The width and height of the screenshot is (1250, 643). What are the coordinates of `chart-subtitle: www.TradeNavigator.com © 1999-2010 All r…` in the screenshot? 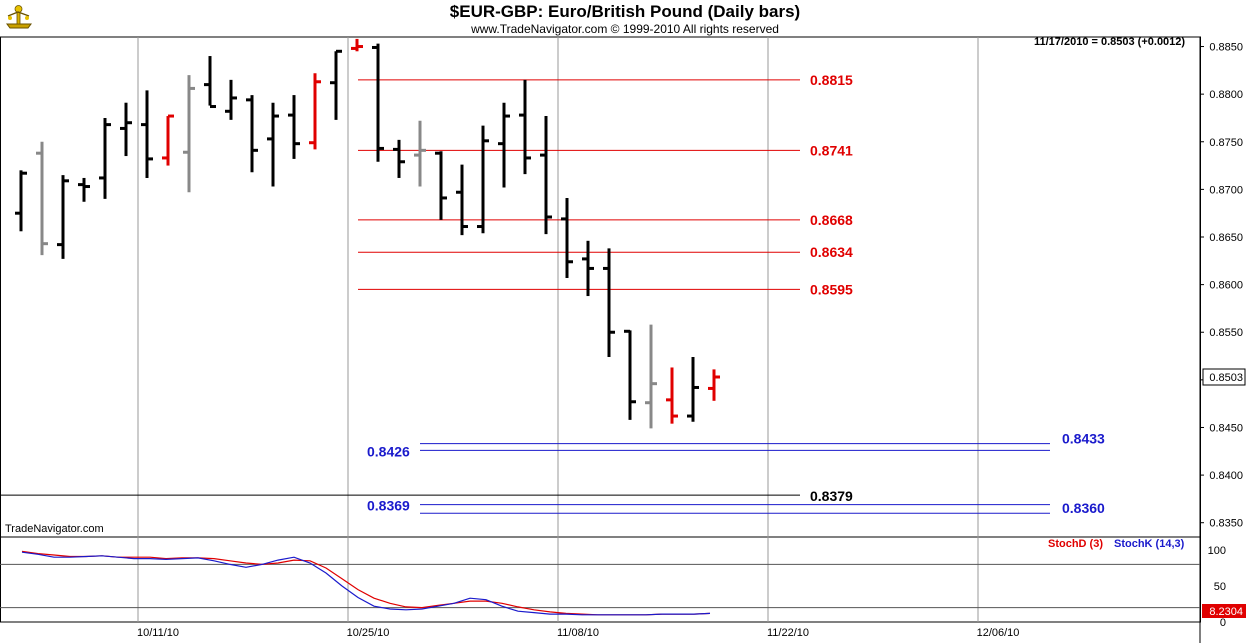 It's located at (625, 29).